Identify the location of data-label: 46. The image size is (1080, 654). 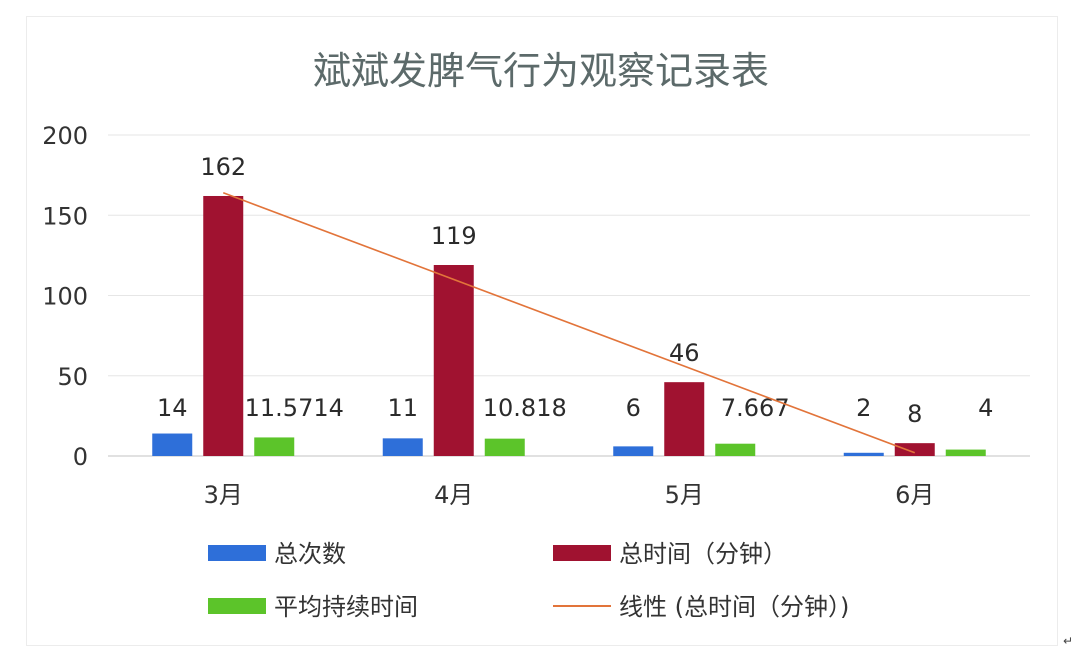
(684, 353).